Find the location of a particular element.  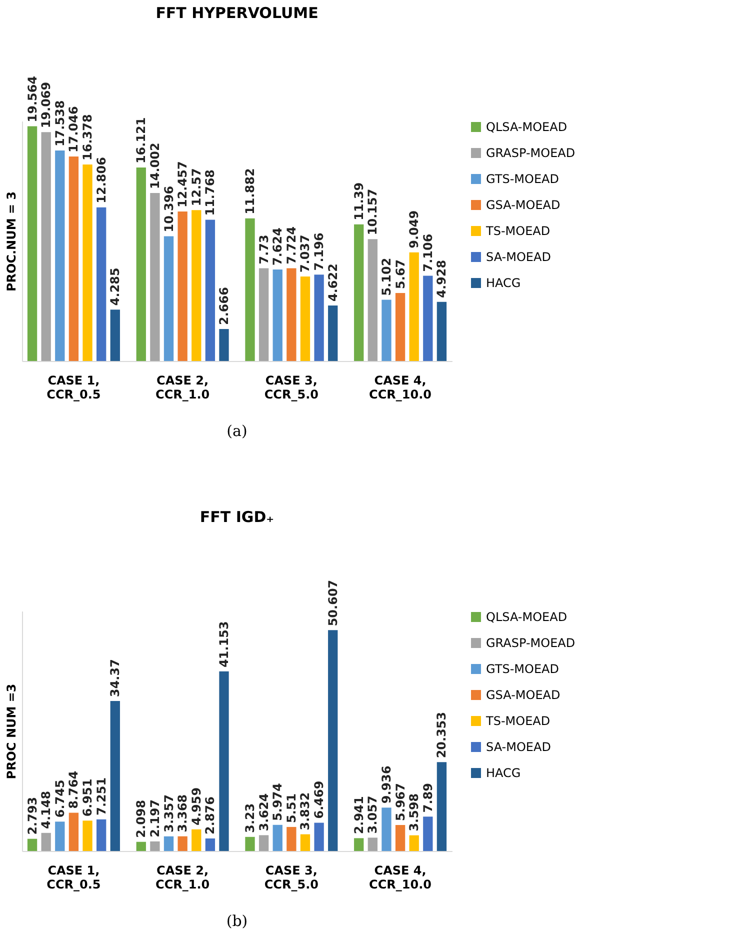

data-label: 7.251 is located at coordinates (101, 796).